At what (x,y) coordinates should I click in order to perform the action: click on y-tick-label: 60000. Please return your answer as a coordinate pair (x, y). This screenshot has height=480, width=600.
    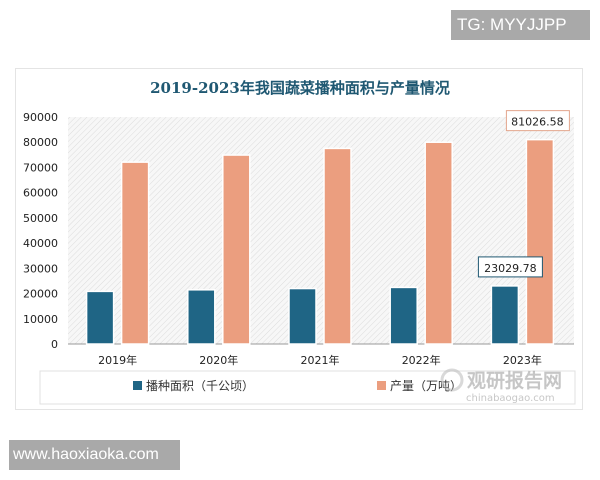
    Looking at the image, I should click on (40, 193).